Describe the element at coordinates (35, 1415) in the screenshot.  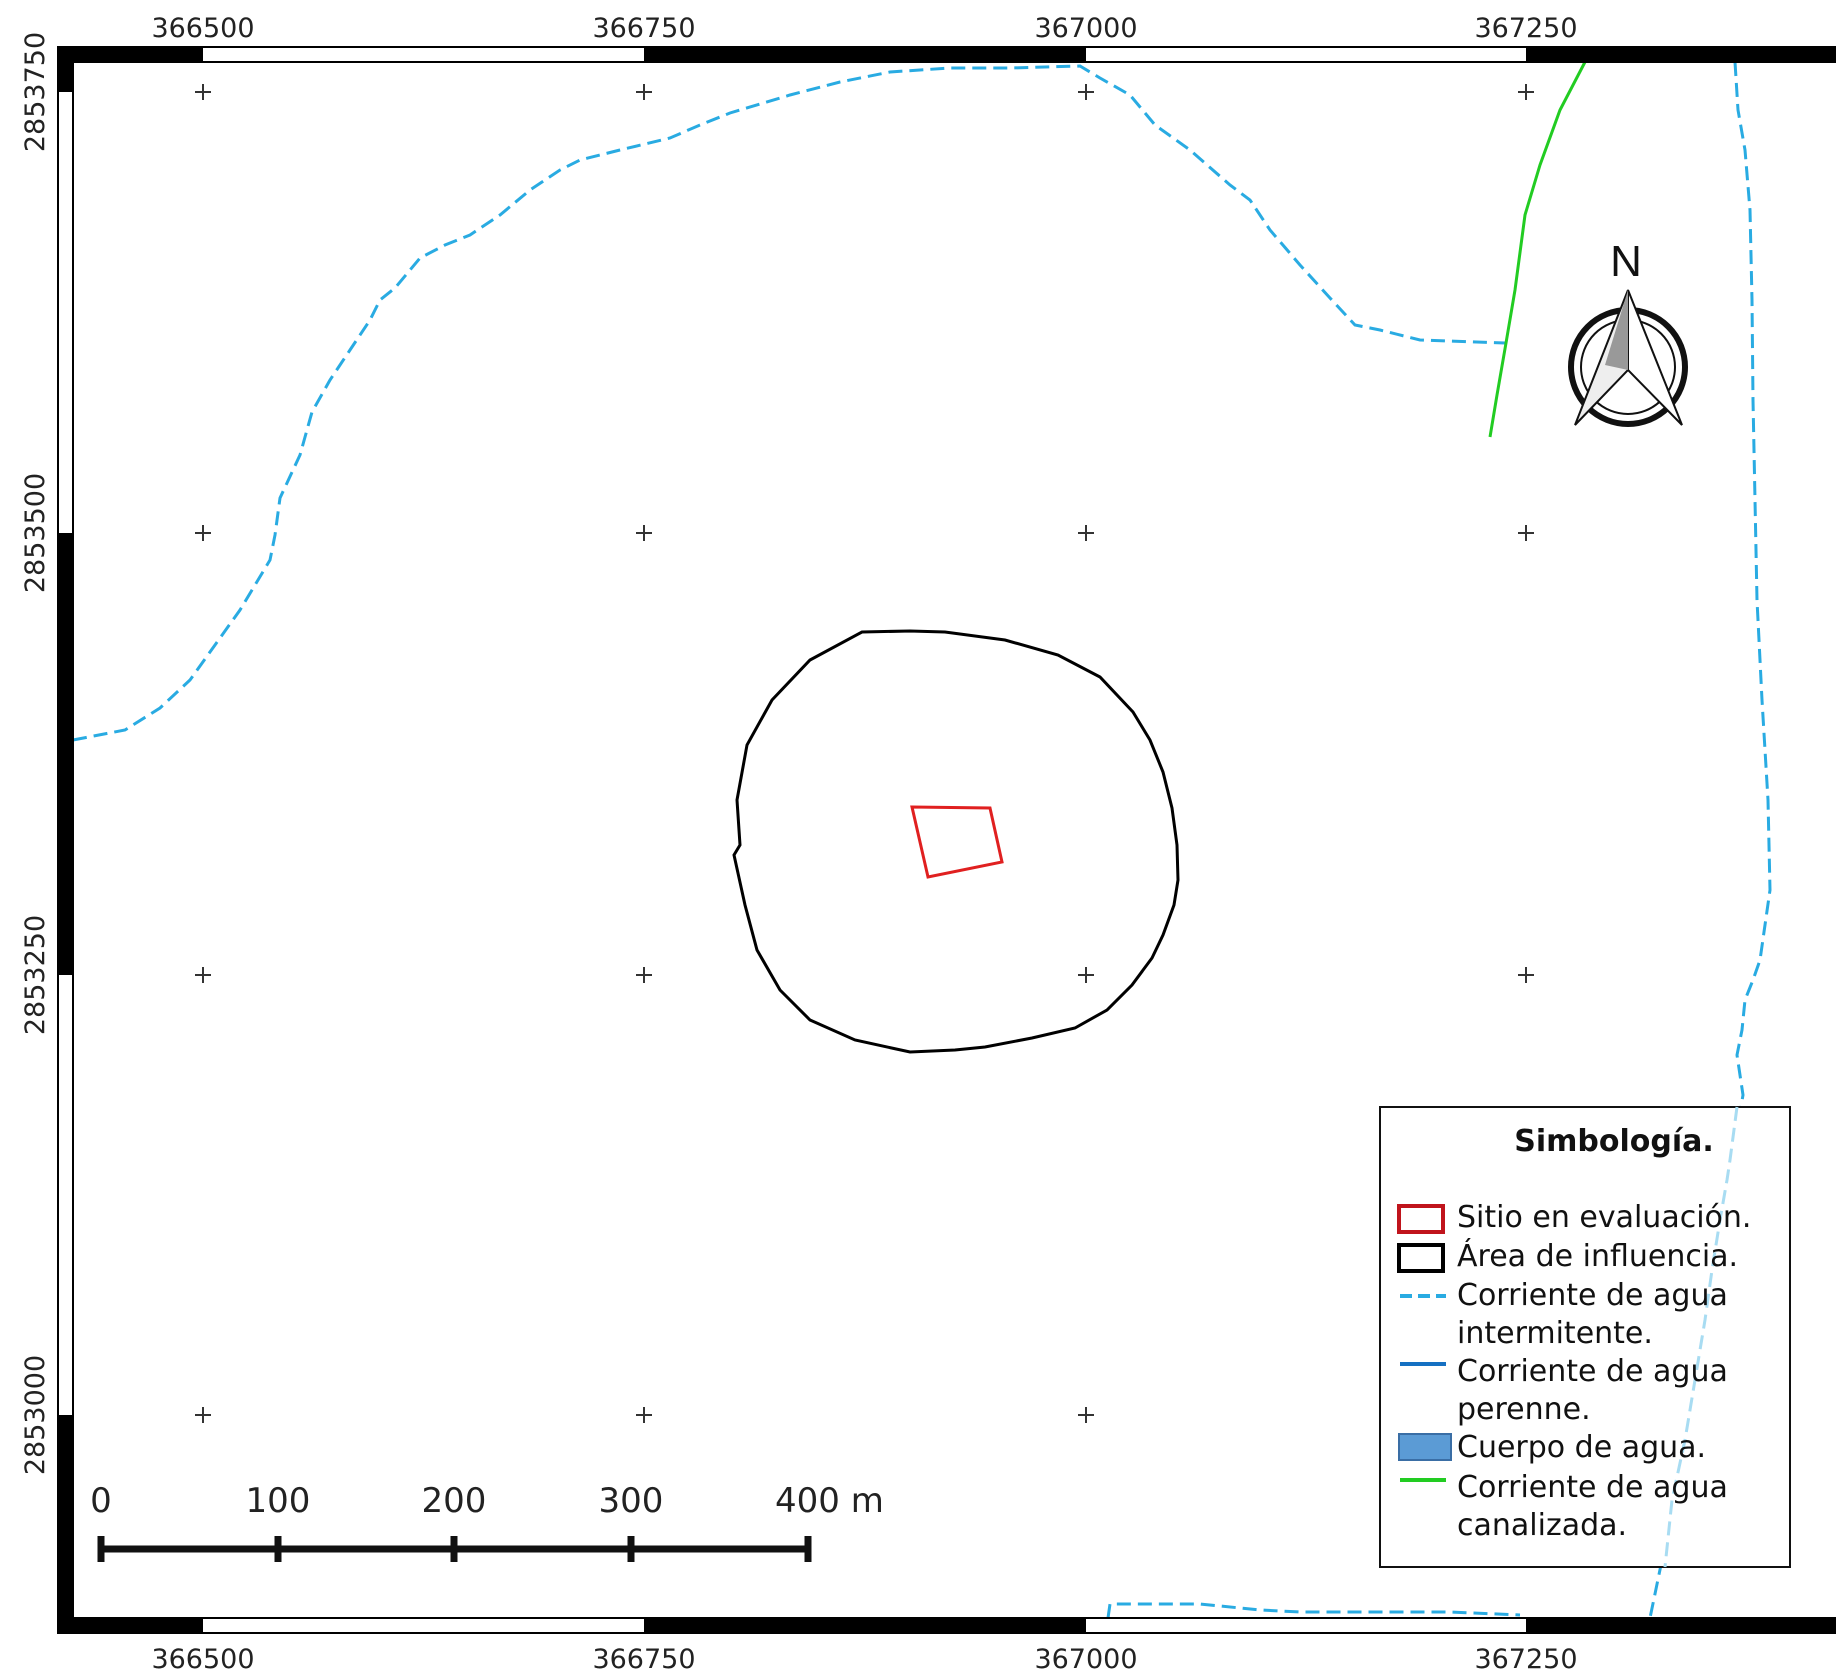
I see `y-tick: 2853000` at that location.